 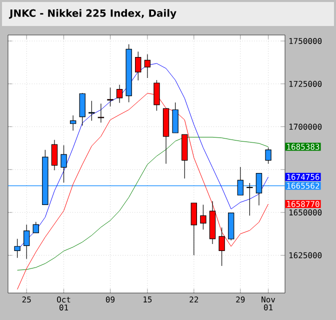 What do you see at coordinates (92, 14) in the screenshot?
I see `chart-title: JNKC - Nikkei 225 Index, Daily` at bounding box center [92, 14].